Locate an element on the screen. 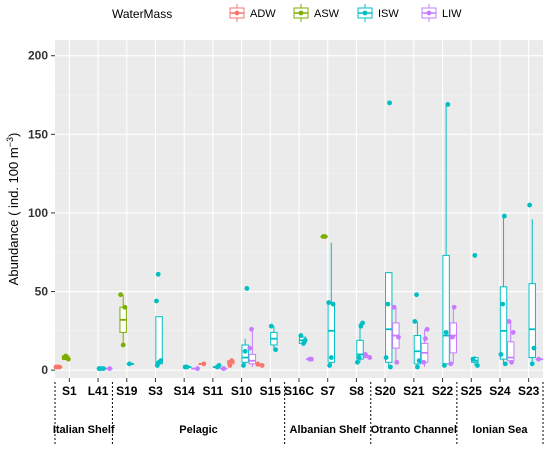 The height and width of the screenshot is (449, 550). x-tick-label: S19 is located at coordinates (127, 391).